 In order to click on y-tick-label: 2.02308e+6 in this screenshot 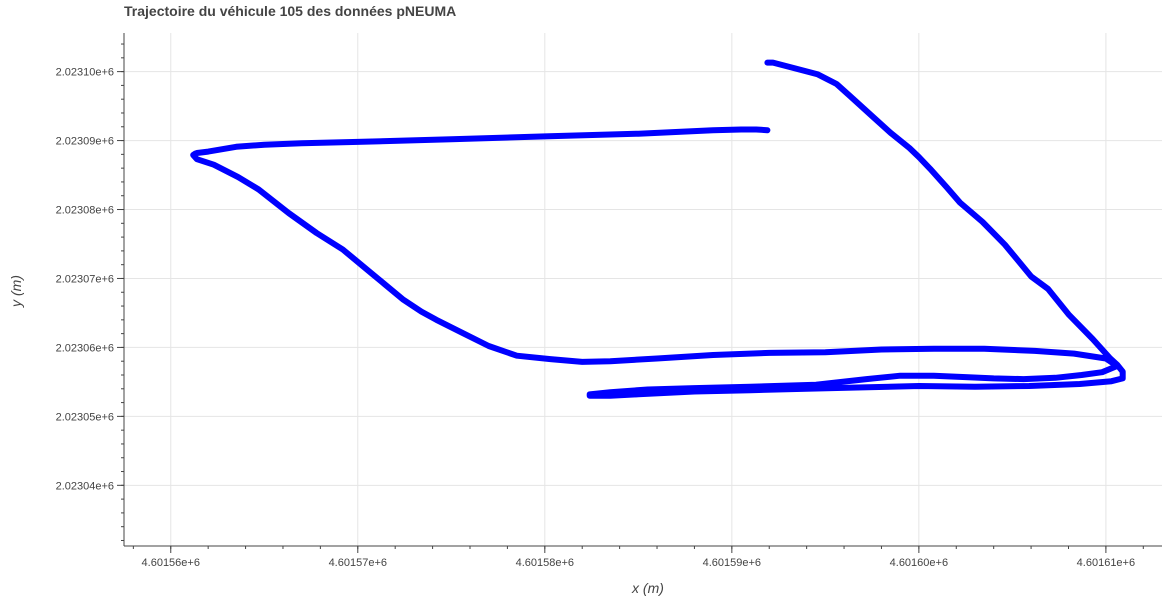, I will do `click(85, 211)`.